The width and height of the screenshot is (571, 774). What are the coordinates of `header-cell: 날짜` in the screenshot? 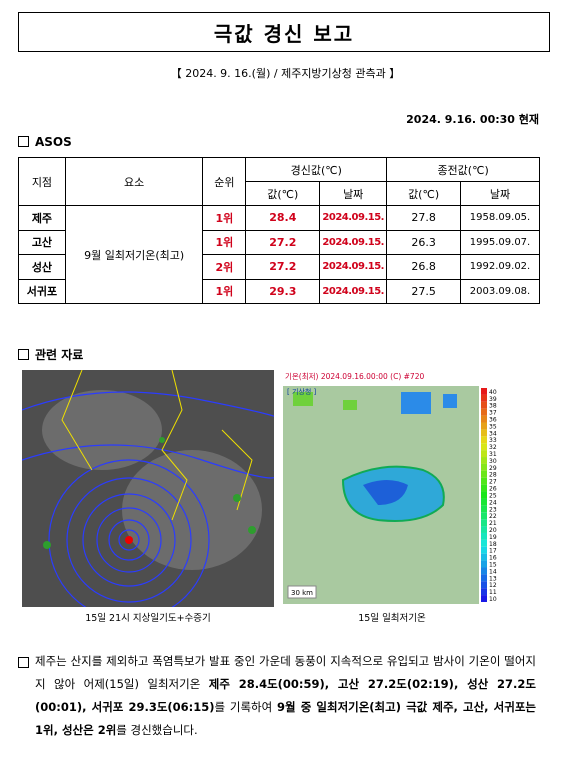 It's located at (500, 193).